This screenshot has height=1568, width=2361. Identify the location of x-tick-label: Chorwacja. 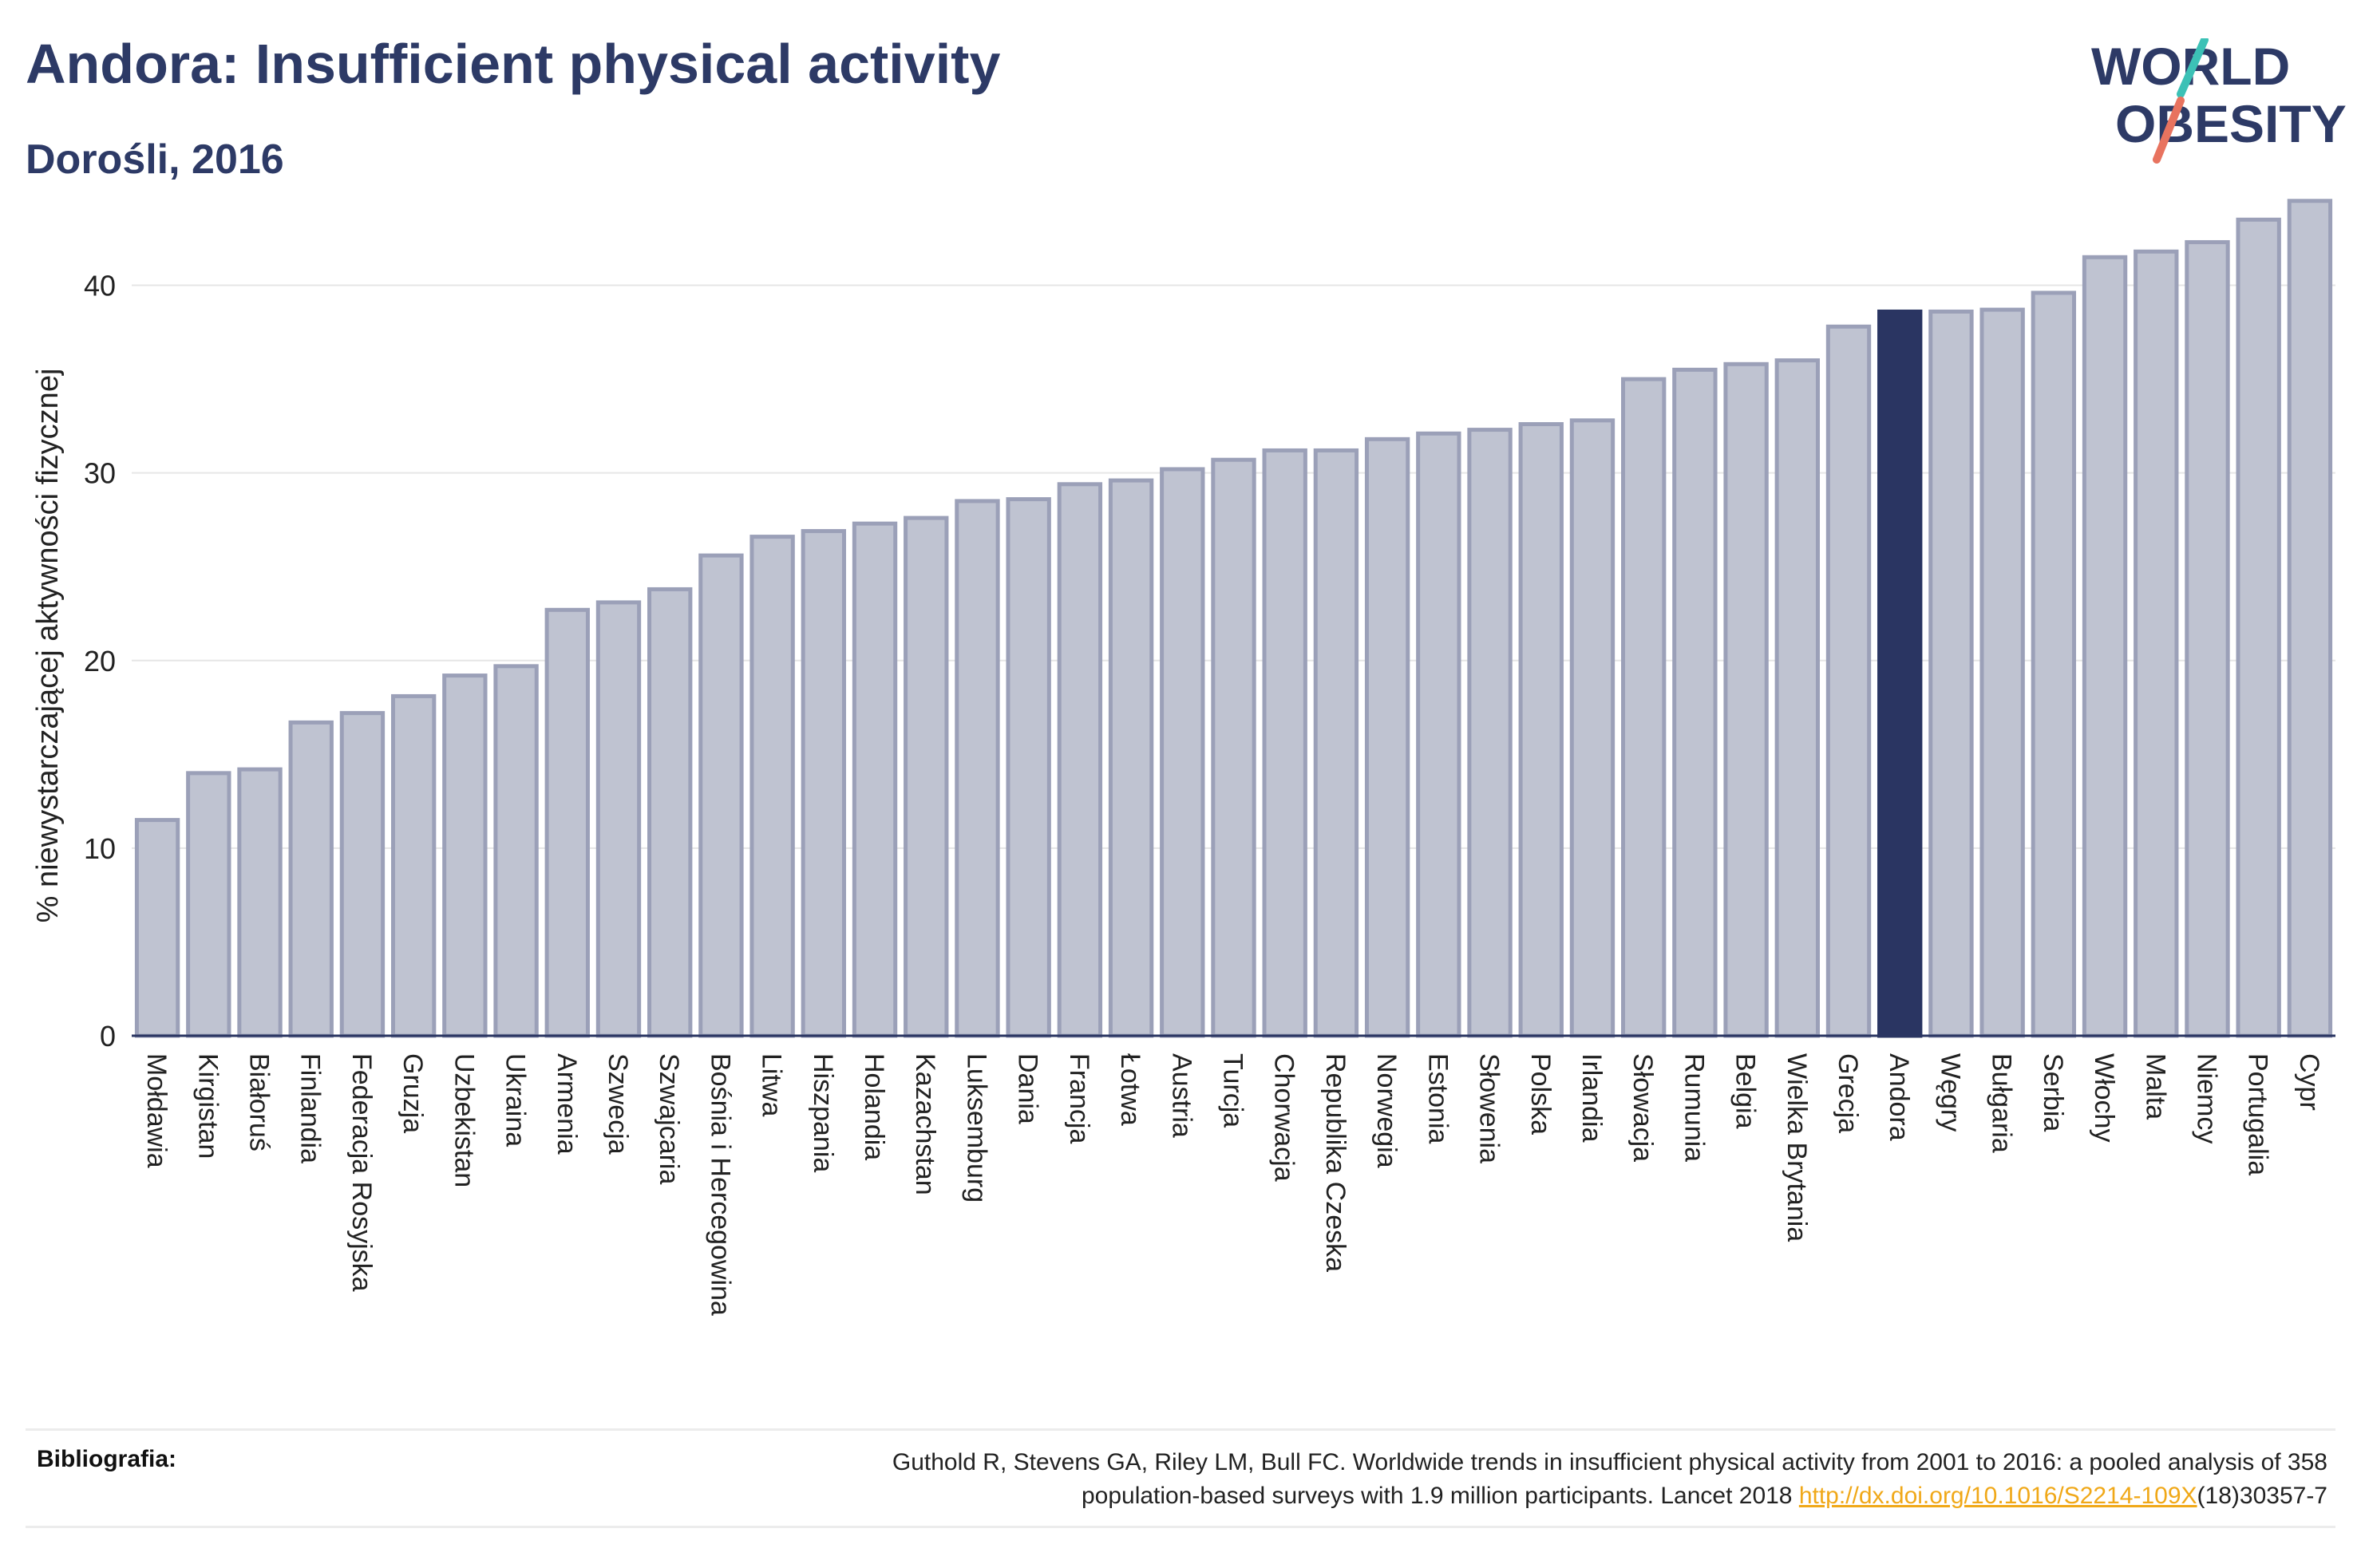
(1284, 1117).